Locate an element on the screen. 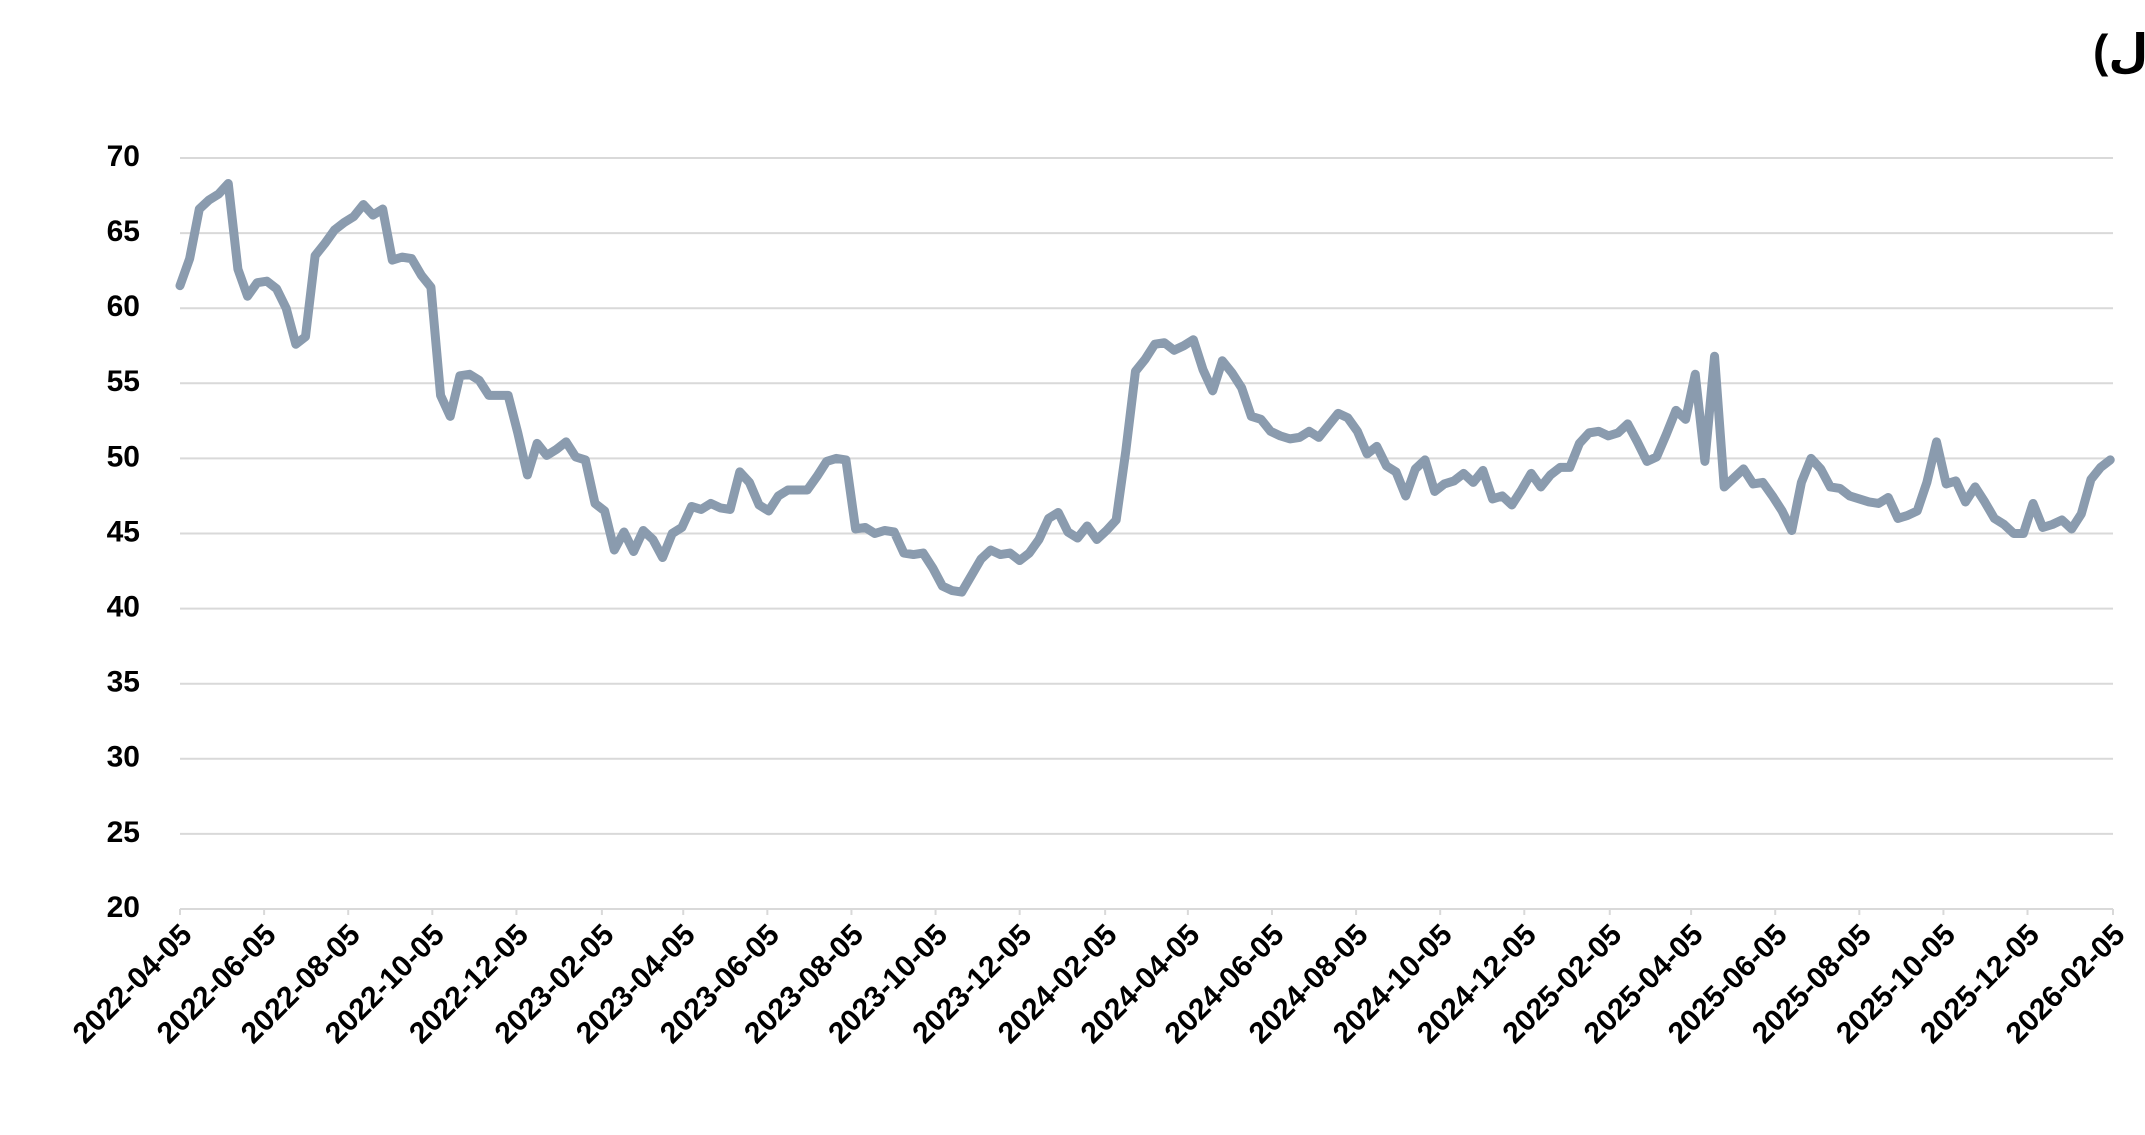 Image resolution: width=2145 pixels, height=1135 pixels. y-tick-label: 25 is located at coordinates (123, 832).